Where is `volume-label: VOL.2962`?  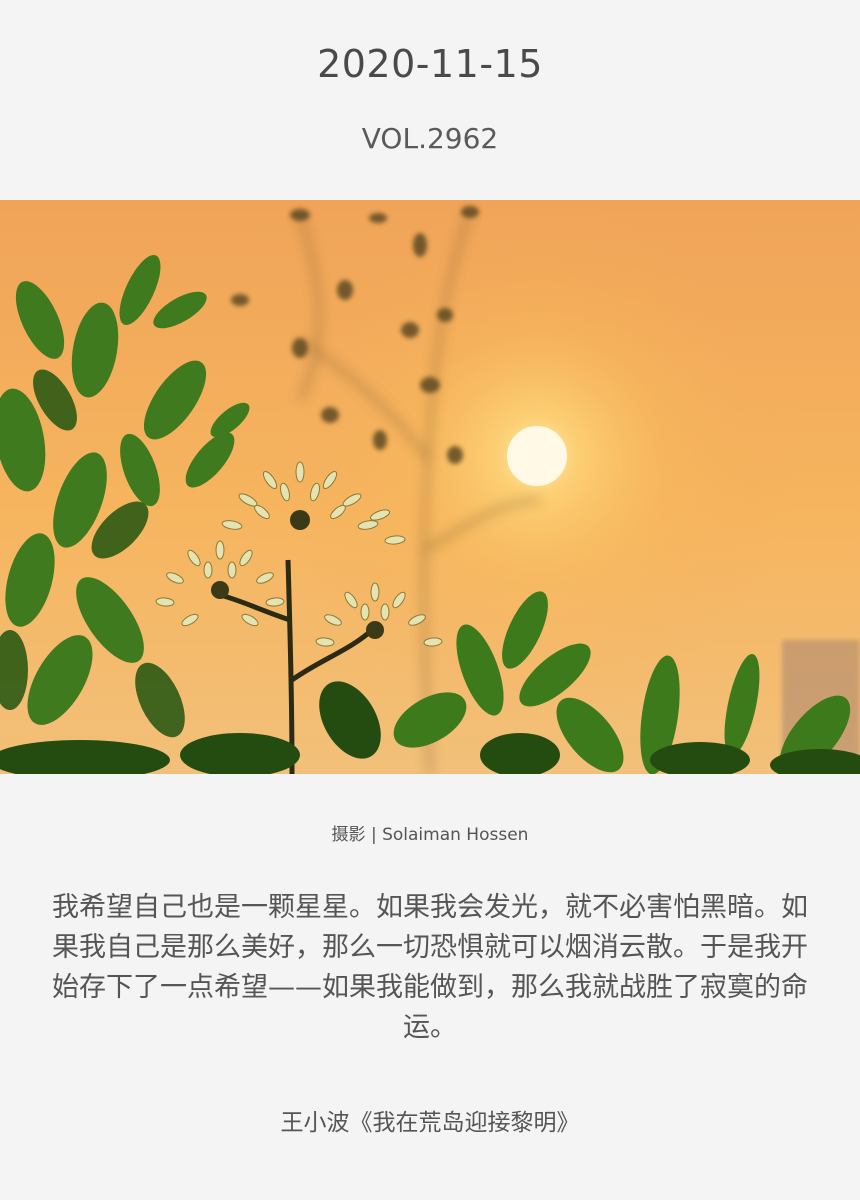 volume-label: VOL.2962 is located at coordinates (430, 138).